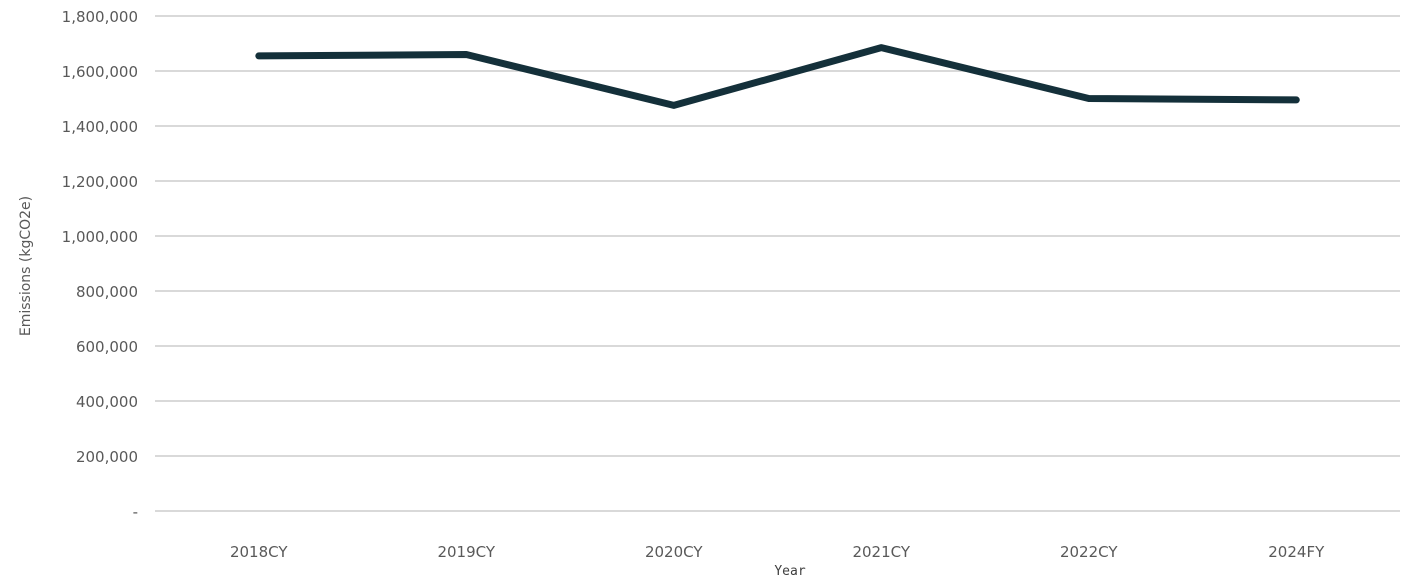 The width and height of the screenshot is (1410, 581). What do you see at coordinates (107, 457) in the screenshot?
I see `y-tick-label: 200,000` at bounding box center [107, 457].